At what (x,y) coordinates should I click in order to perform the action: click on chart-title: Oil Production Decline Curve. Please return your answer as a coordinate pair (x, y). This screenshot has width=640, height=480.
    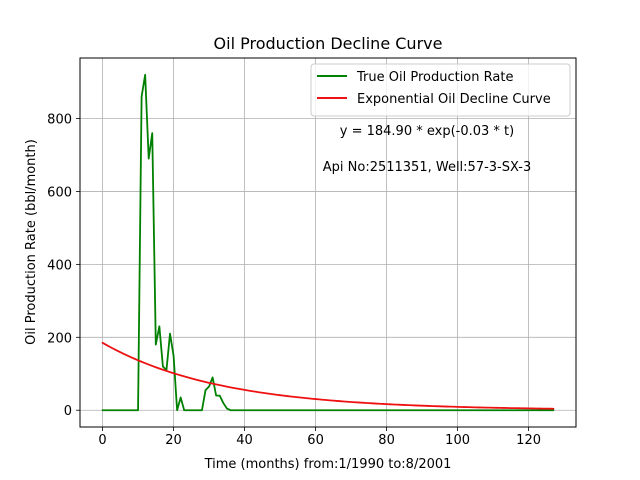
    Looking at the image, I should click on (328, 43).